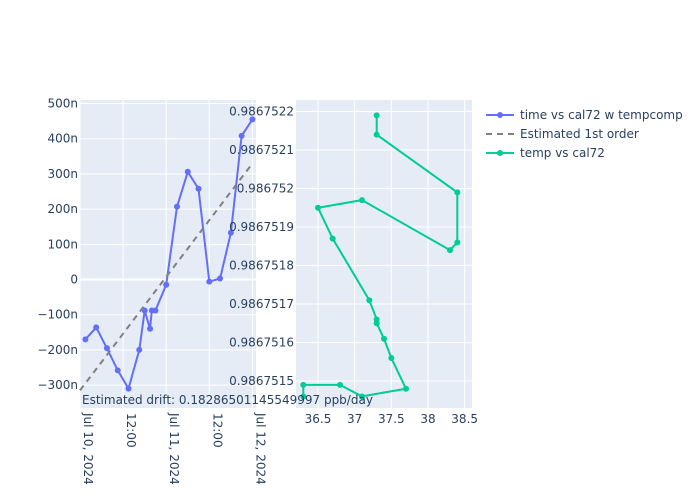 This screenshot has height=500, width=700. What do you see at coordinates (62, 139) in the screenshot?
I see `left-y-tick-label: 400n` at bounding box center [62, 139].